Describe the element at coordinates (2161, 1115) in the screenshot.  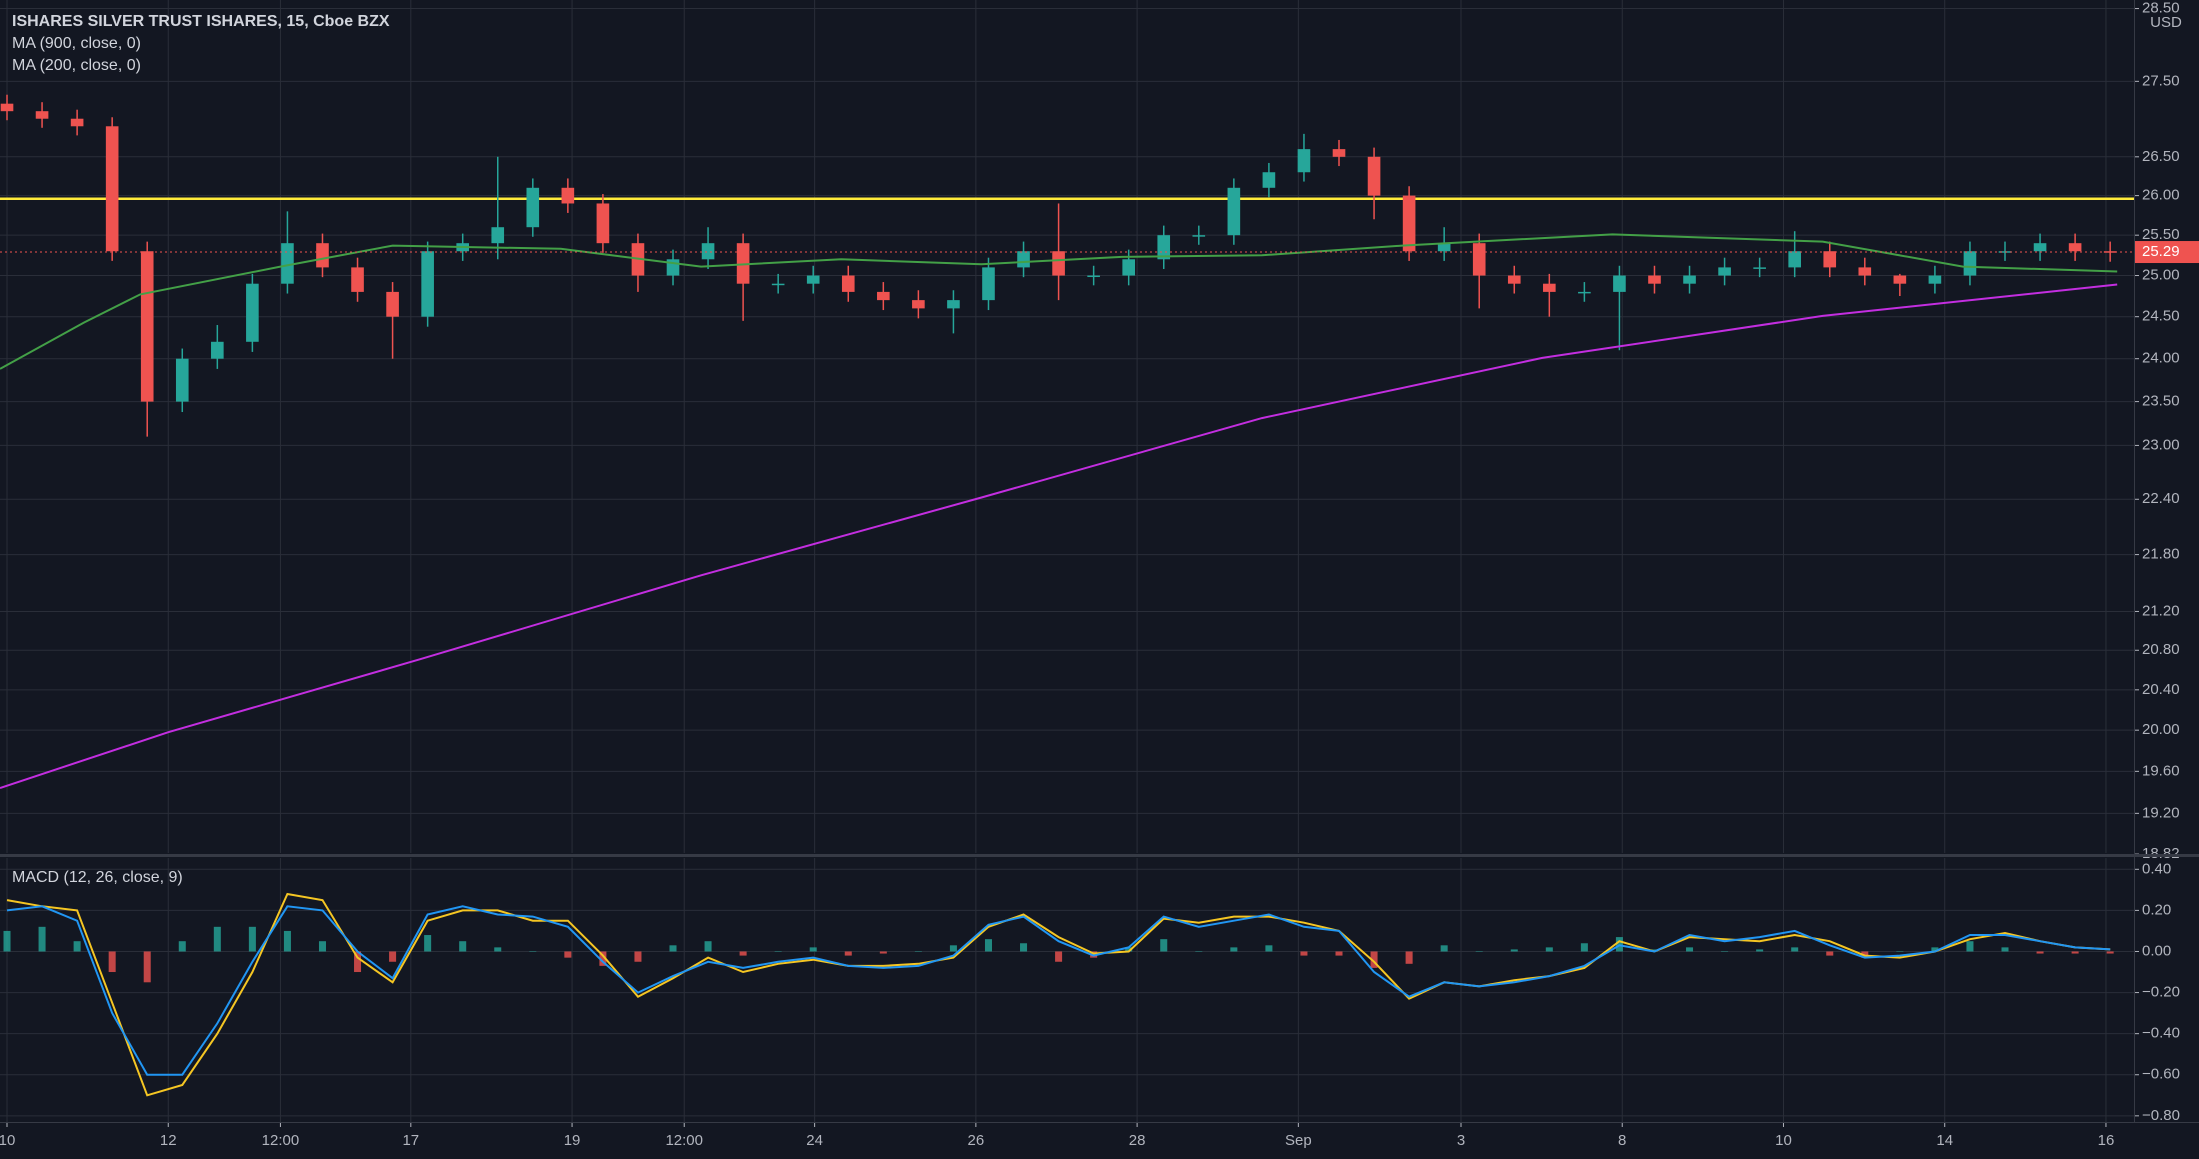
I see `y-tick-label: −0.80` at that location.